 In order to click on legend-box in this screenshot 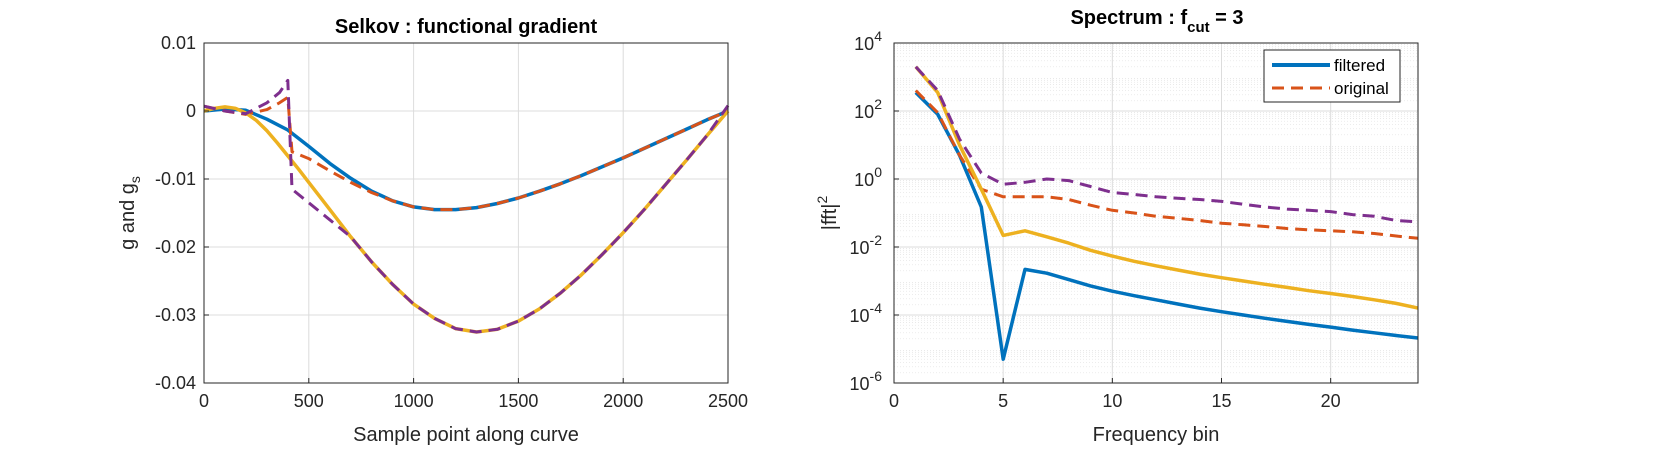, I will do `click(1332, 76)`.